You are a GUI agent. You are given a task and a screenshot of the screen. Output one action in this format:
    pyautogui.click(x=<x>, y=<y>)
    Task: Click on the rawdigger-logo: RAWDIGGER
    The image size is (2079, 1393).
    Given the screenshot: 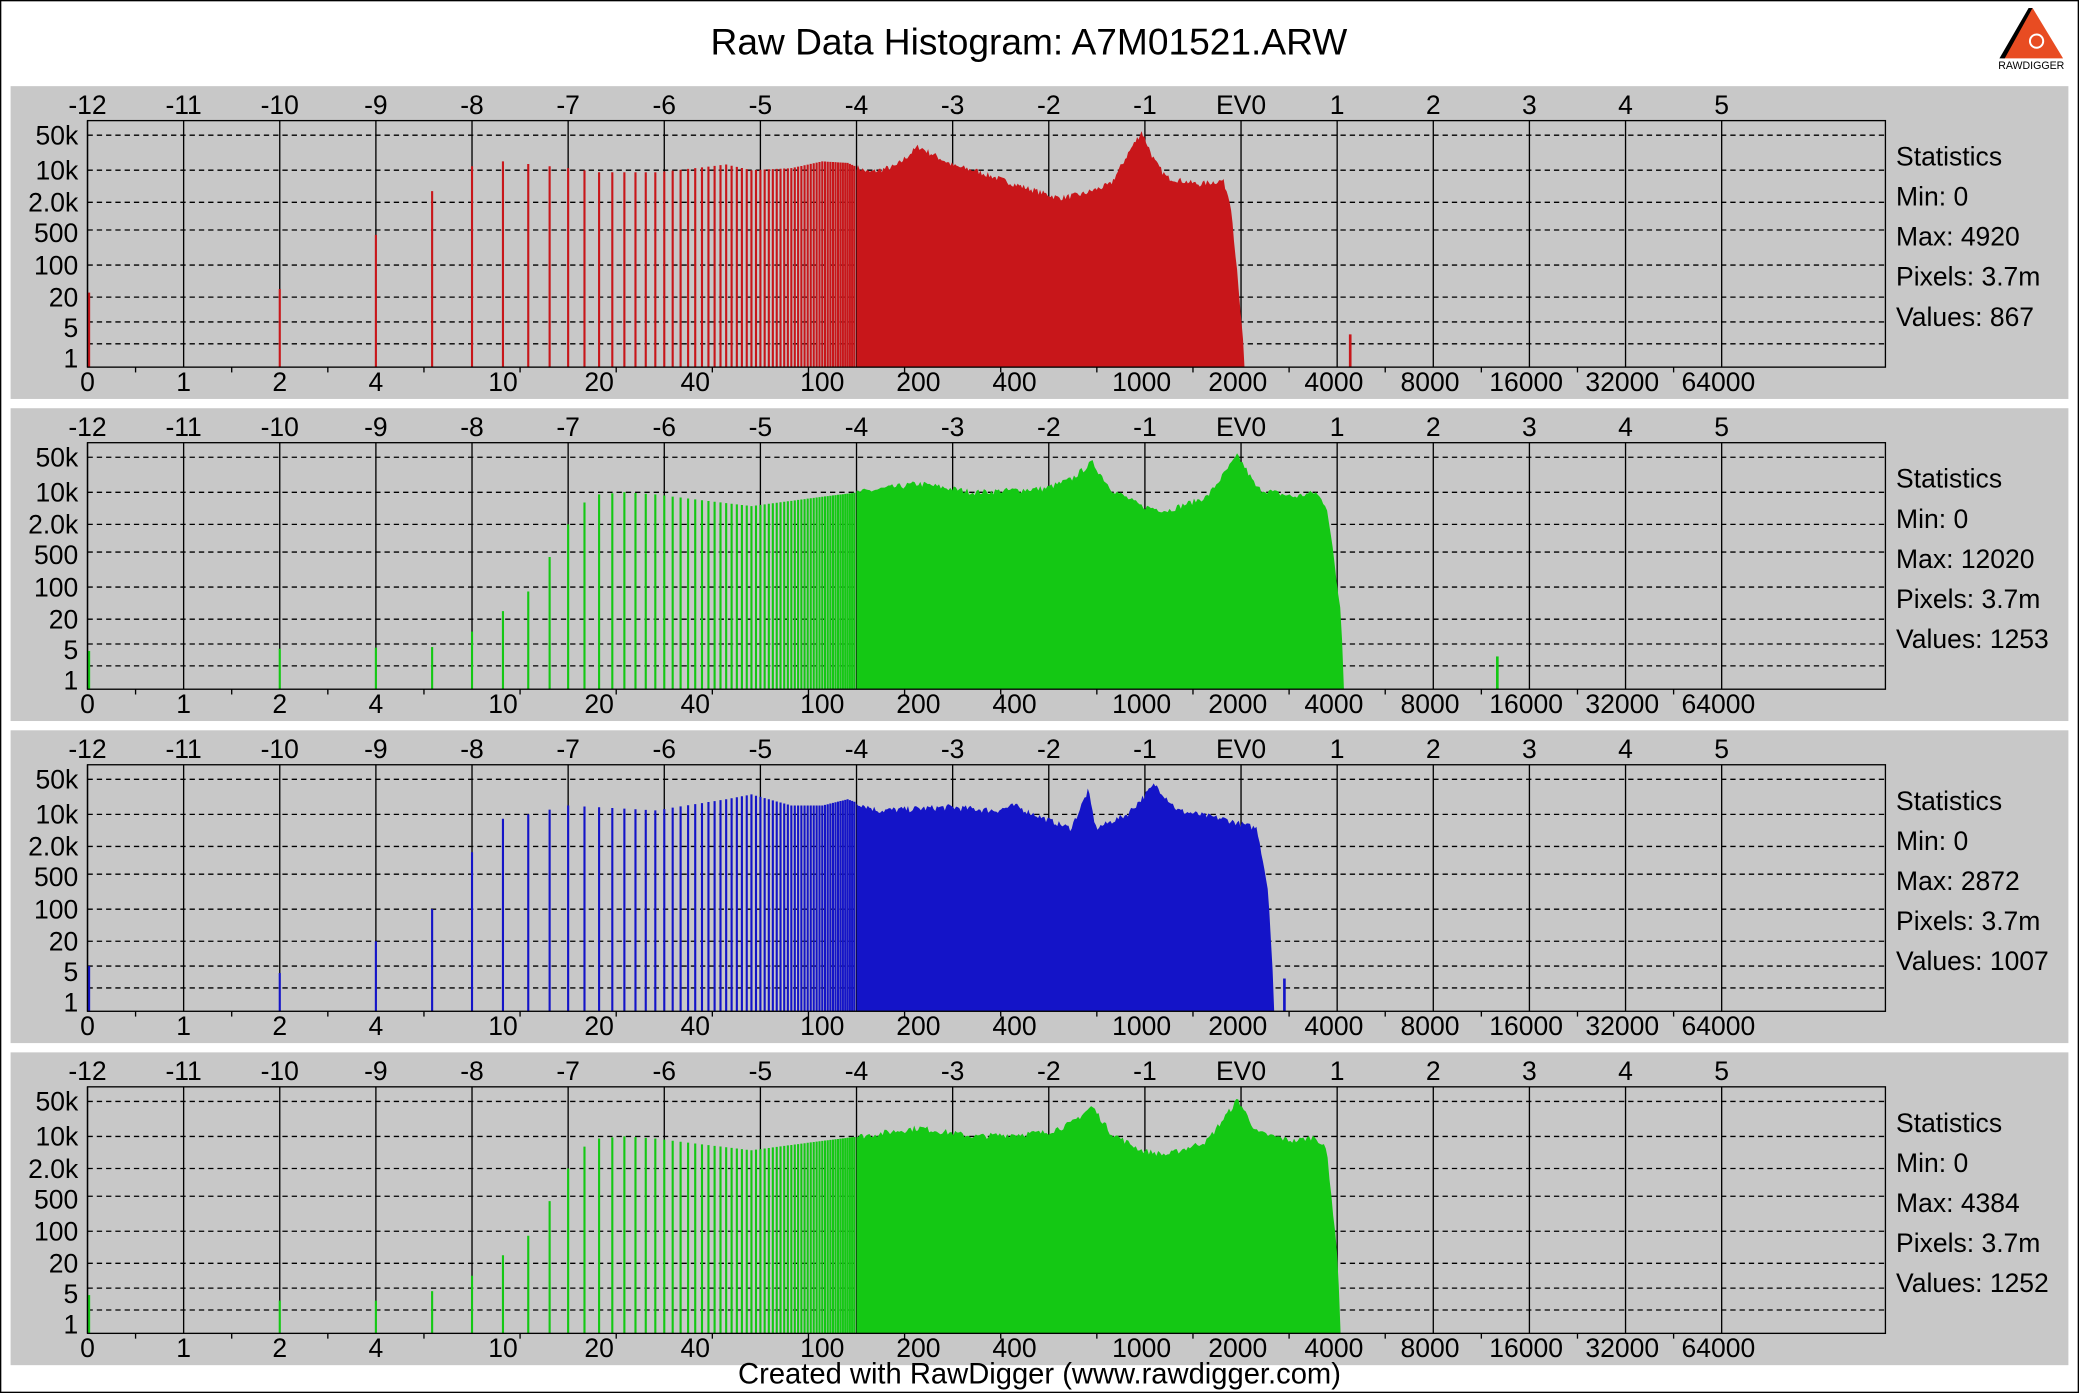 What is the action you would take?
    pyautogui.click(x=2031, y=39)
    